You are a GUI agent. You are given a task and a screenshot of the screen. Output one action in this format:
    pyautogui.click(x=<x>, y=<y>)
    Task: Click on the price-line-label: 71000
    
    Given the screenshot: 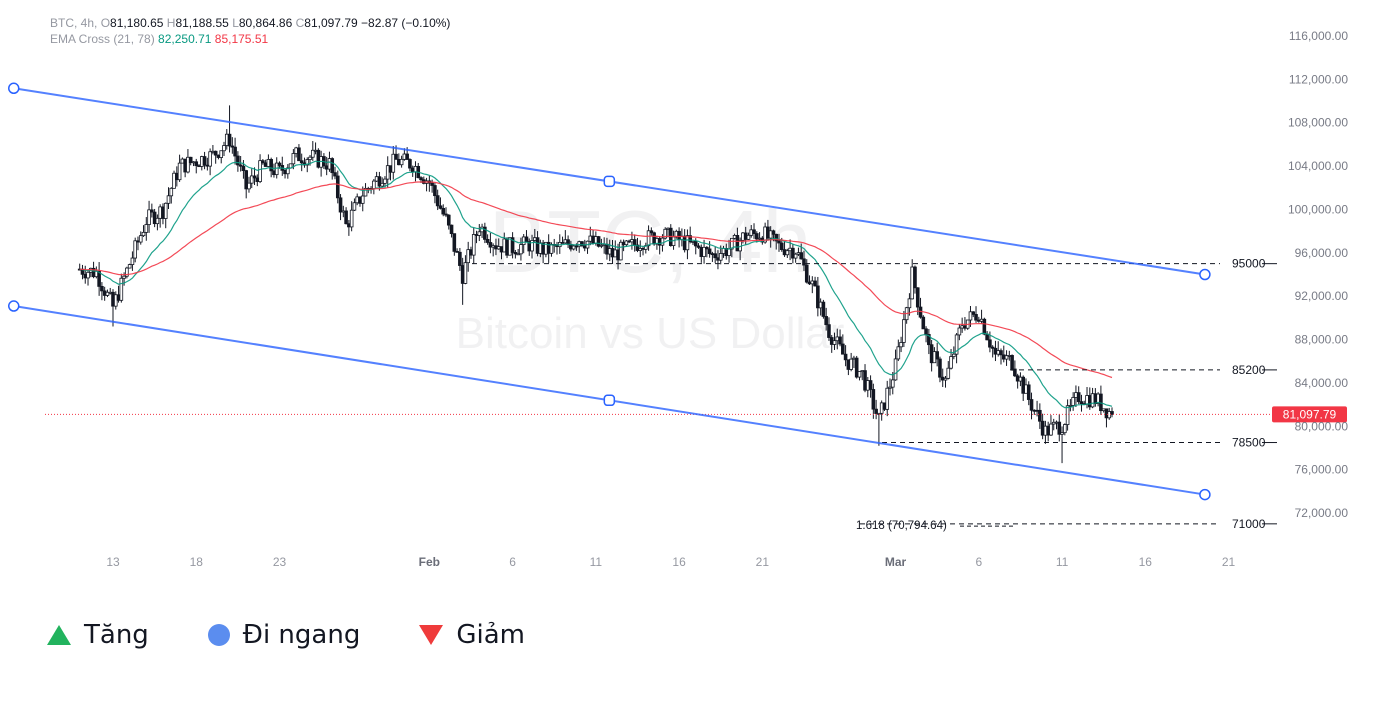 What is the action you would take?
    pyautogui.click(x=1249, y=524)
    